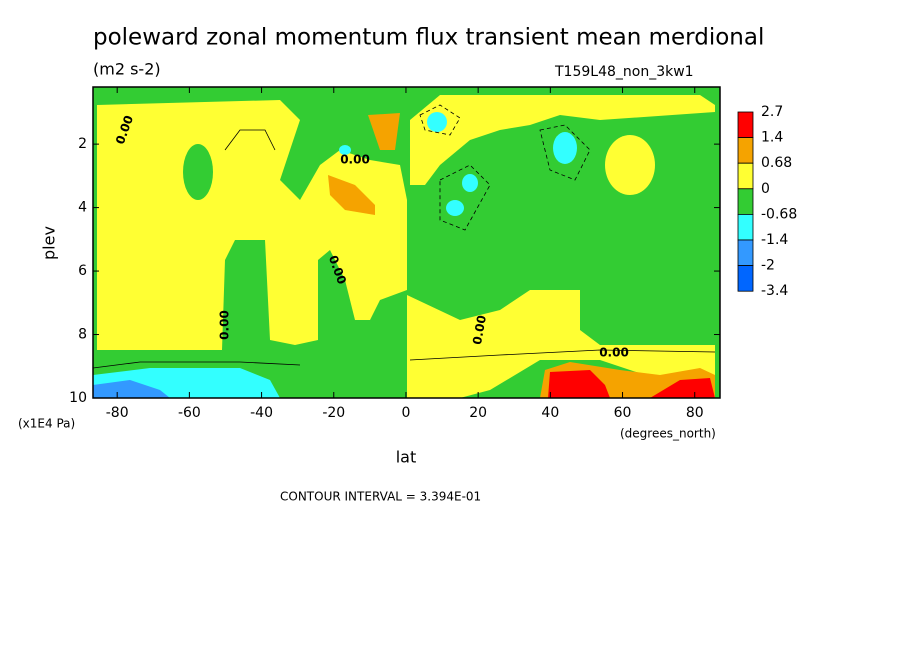  I want to click on x-tick-label: -20, so click(333, 413).